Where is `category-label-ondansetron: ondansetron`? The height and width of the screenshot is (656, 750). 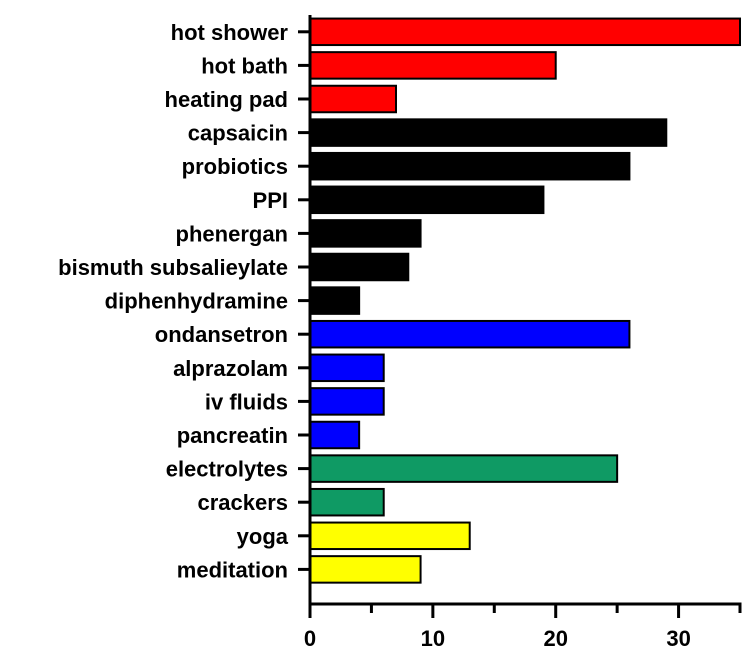
category-label-ondansetron: ondansetron is located at coordinates (221, 334).